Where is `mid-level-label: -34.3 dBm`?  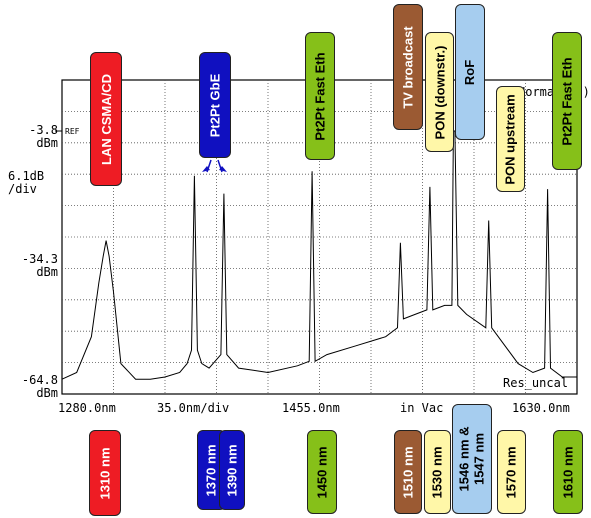
mid-level-label: -34.3 dBm is located at coordinates (39, 265).